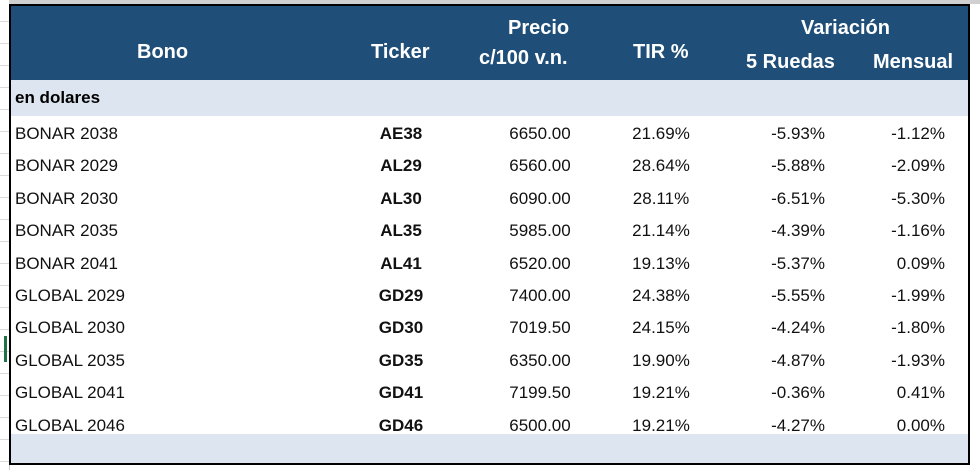  Describe the element at coordinates (540, 231) in the screenshot. I see `precio-cell: 5985.00` at that location.